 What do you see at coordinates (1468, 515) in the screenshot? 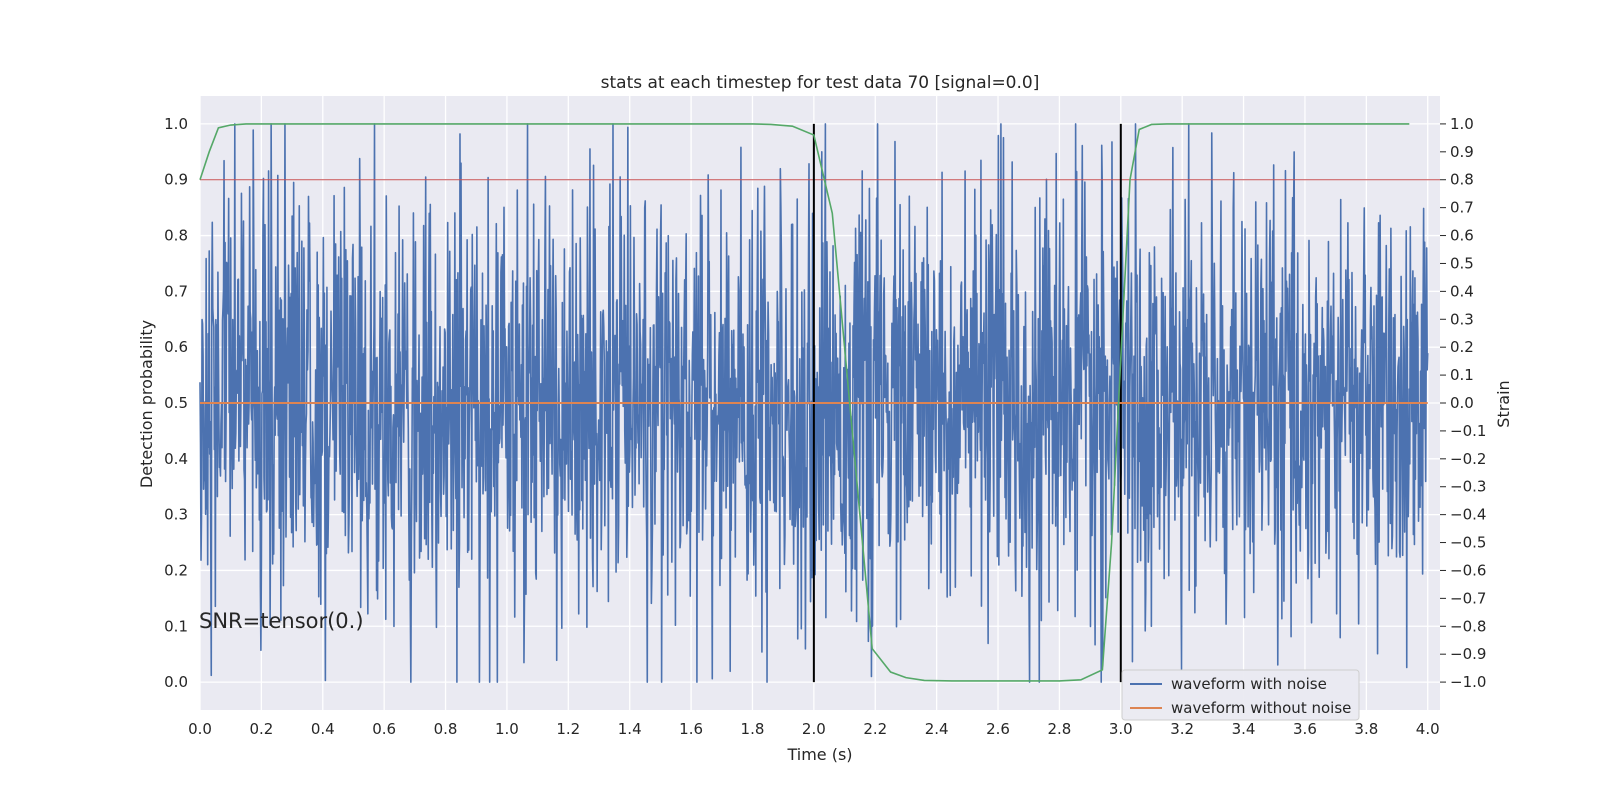
I see `y2-tick-label: −0.4` at bounding box center [1468, 515].